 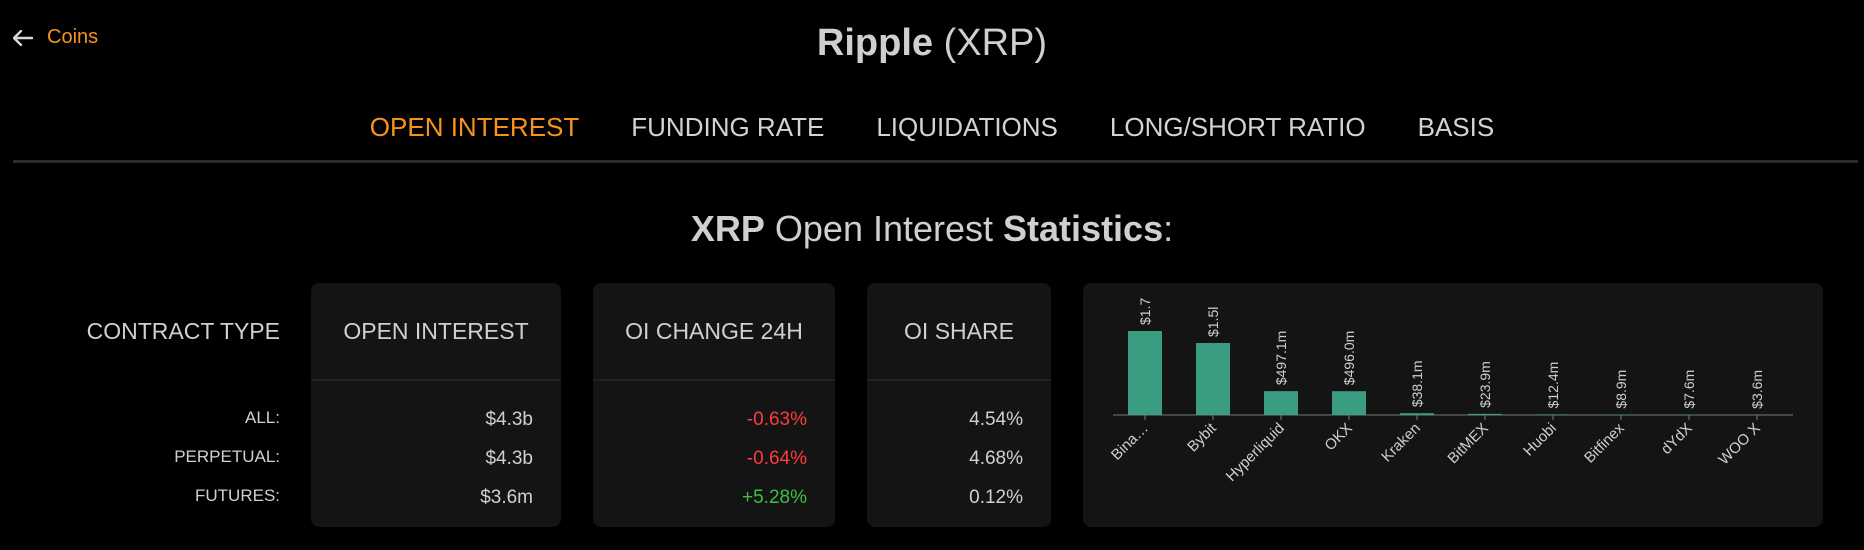 I want to click on tab-basis: BASIS, so click(x=1456, y=127).